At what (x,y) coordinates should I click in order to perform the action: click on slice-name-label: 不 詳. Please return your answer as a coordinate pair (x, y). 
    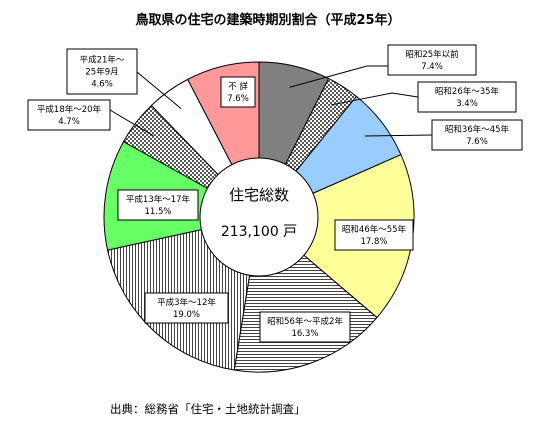
    Looking at the image, I should click on (238, 86).